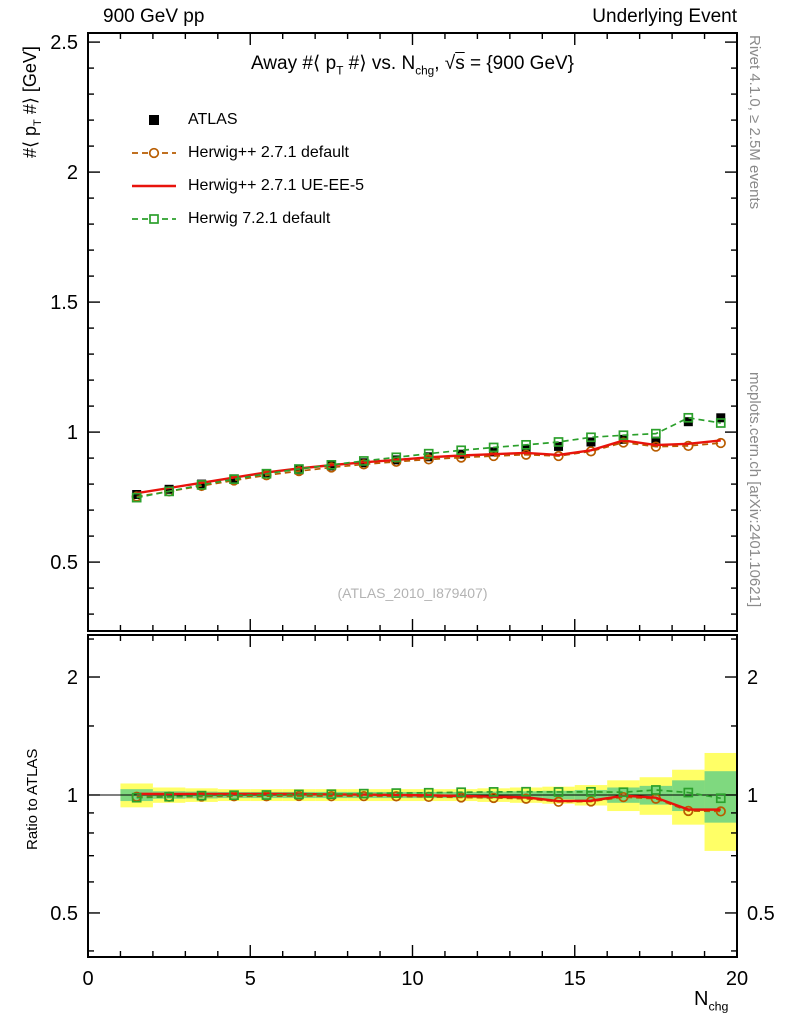  What do you see at coordinates (412, 979) in the screenshot?
I see `xtick-label: 10` at bounding box center [412, 979].